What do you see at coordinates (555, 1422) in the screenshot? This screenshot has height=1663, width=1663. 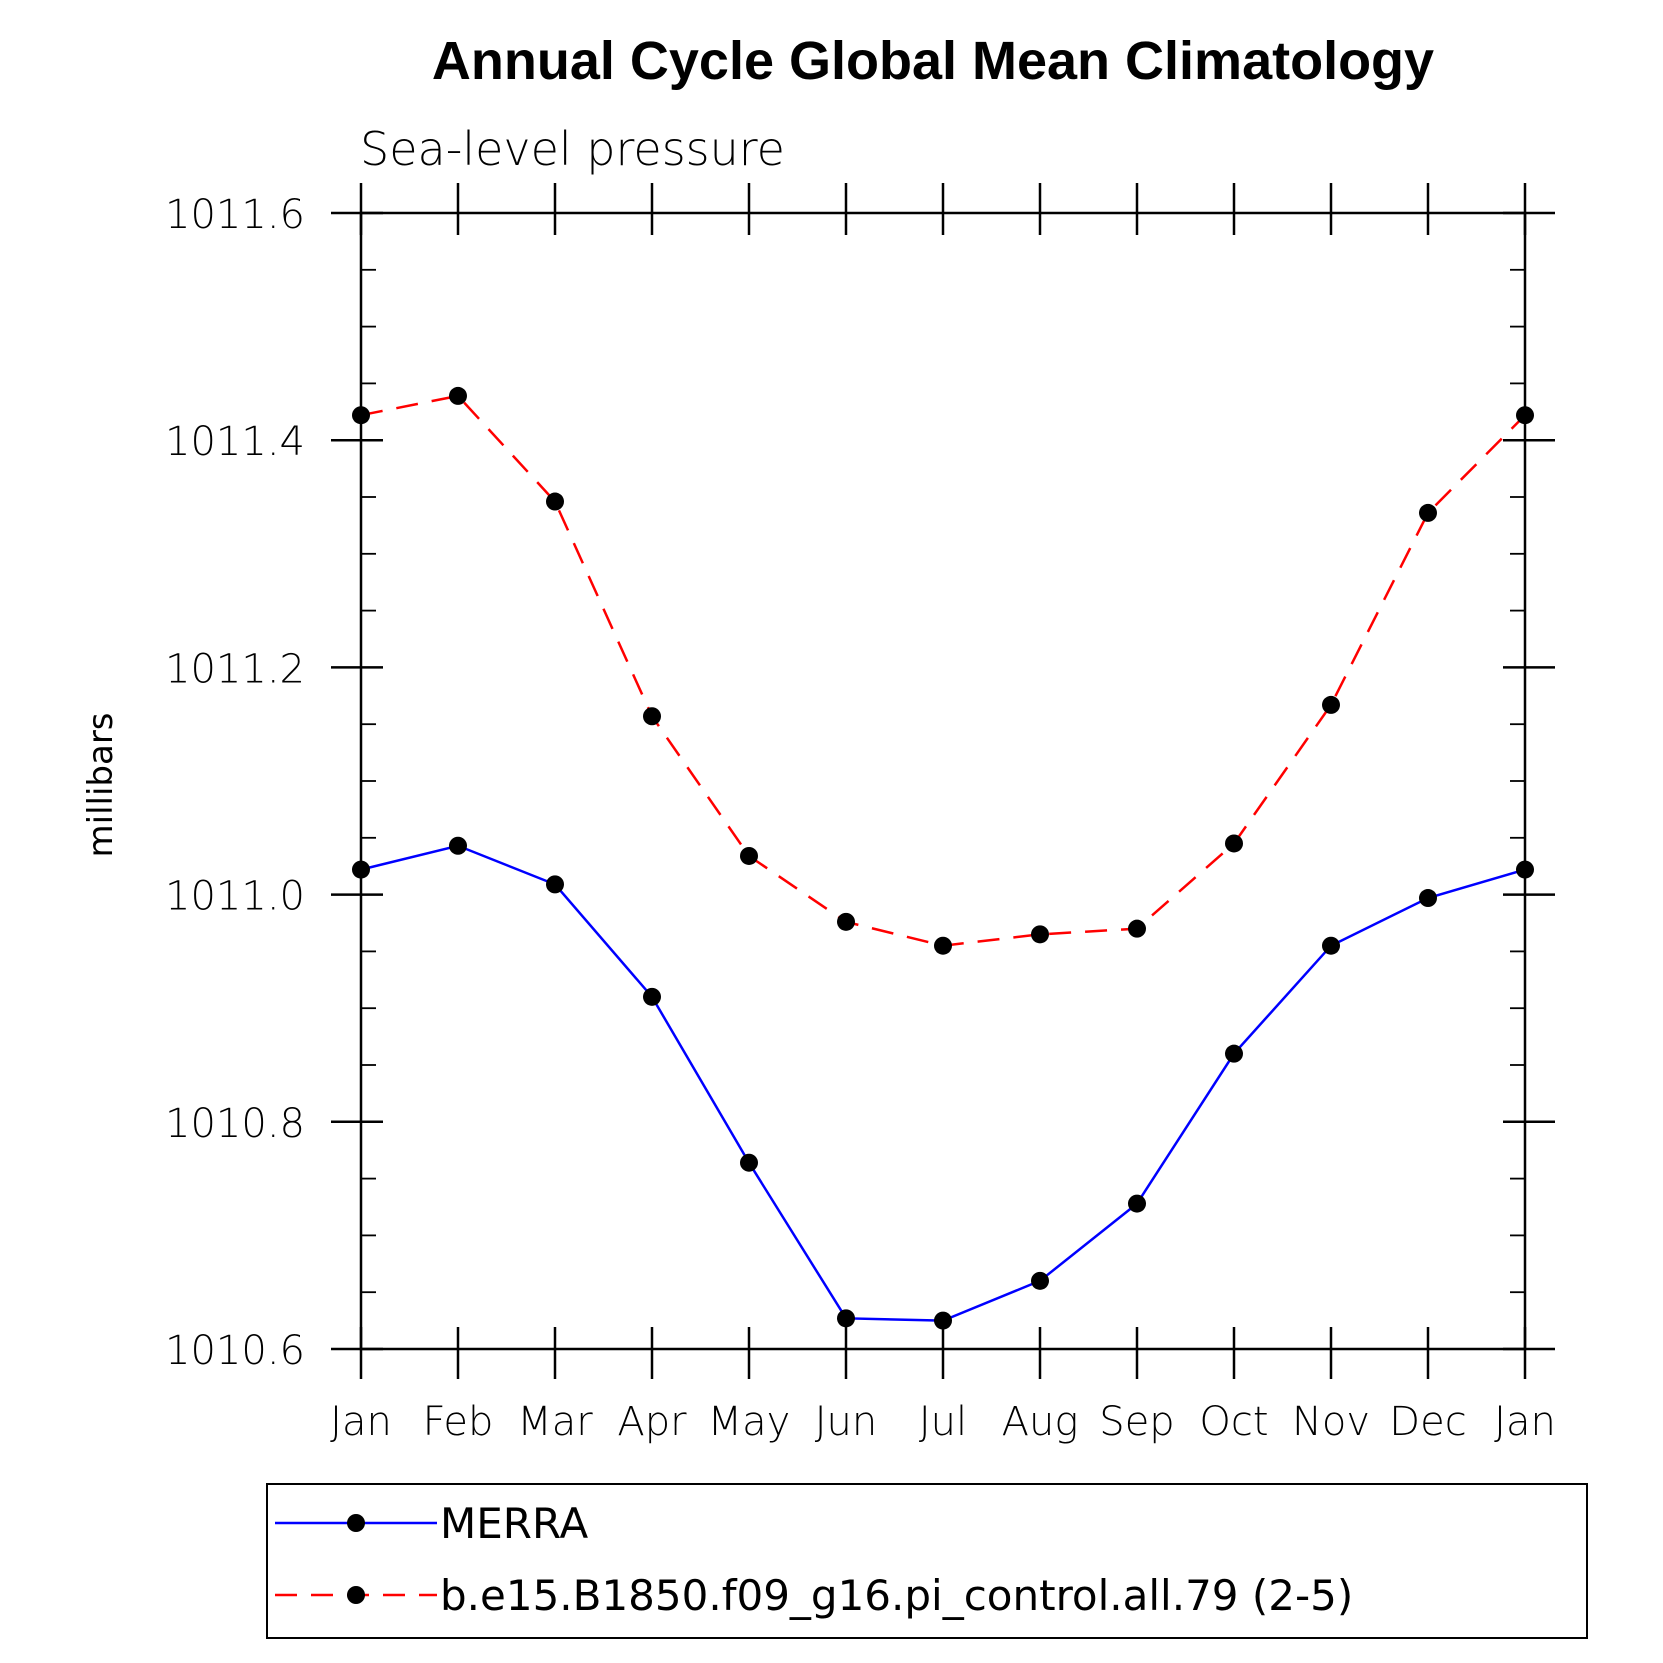 I see `x-tick-label: Mar` at bounding box center [555, 1422].